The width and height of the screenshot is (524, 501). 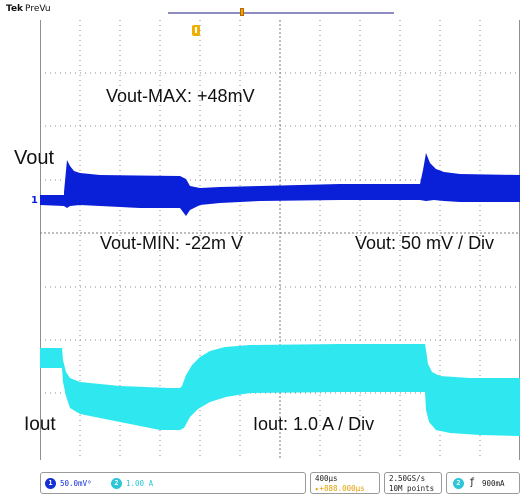 What do you see at coordinates (172, 243) in the screenshot?
I see `vout-min-annotation: Vout-MIN: -22m V` at bounding box center [172, 243].